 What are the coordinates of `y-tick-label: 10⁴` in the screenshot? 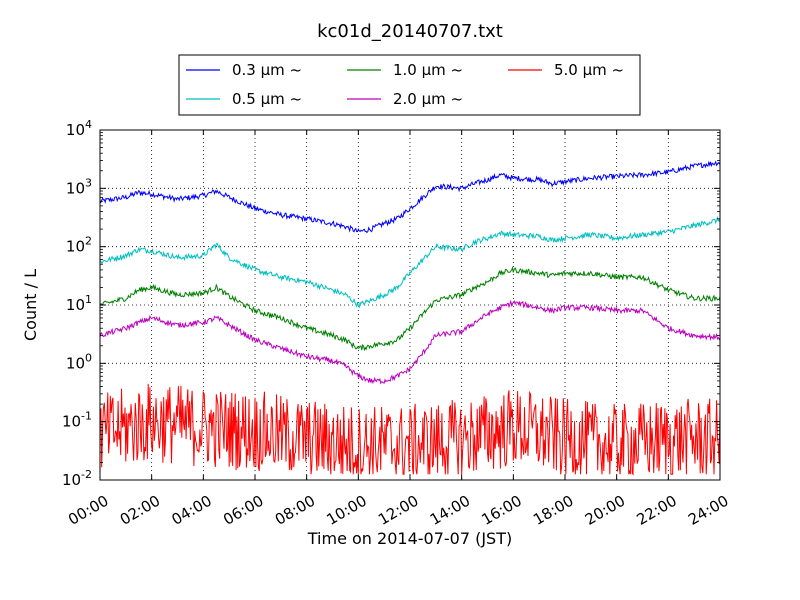 It's located at (79, 128).